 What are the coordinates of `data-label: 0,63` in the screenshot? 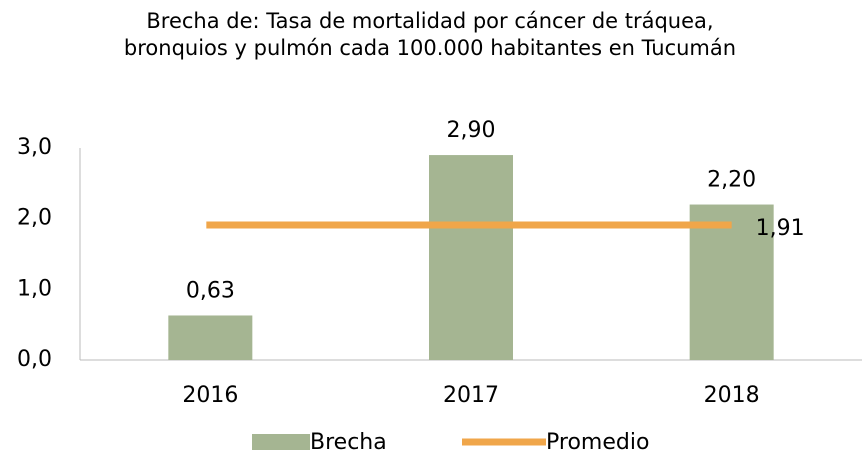 It's located at (210, 290).